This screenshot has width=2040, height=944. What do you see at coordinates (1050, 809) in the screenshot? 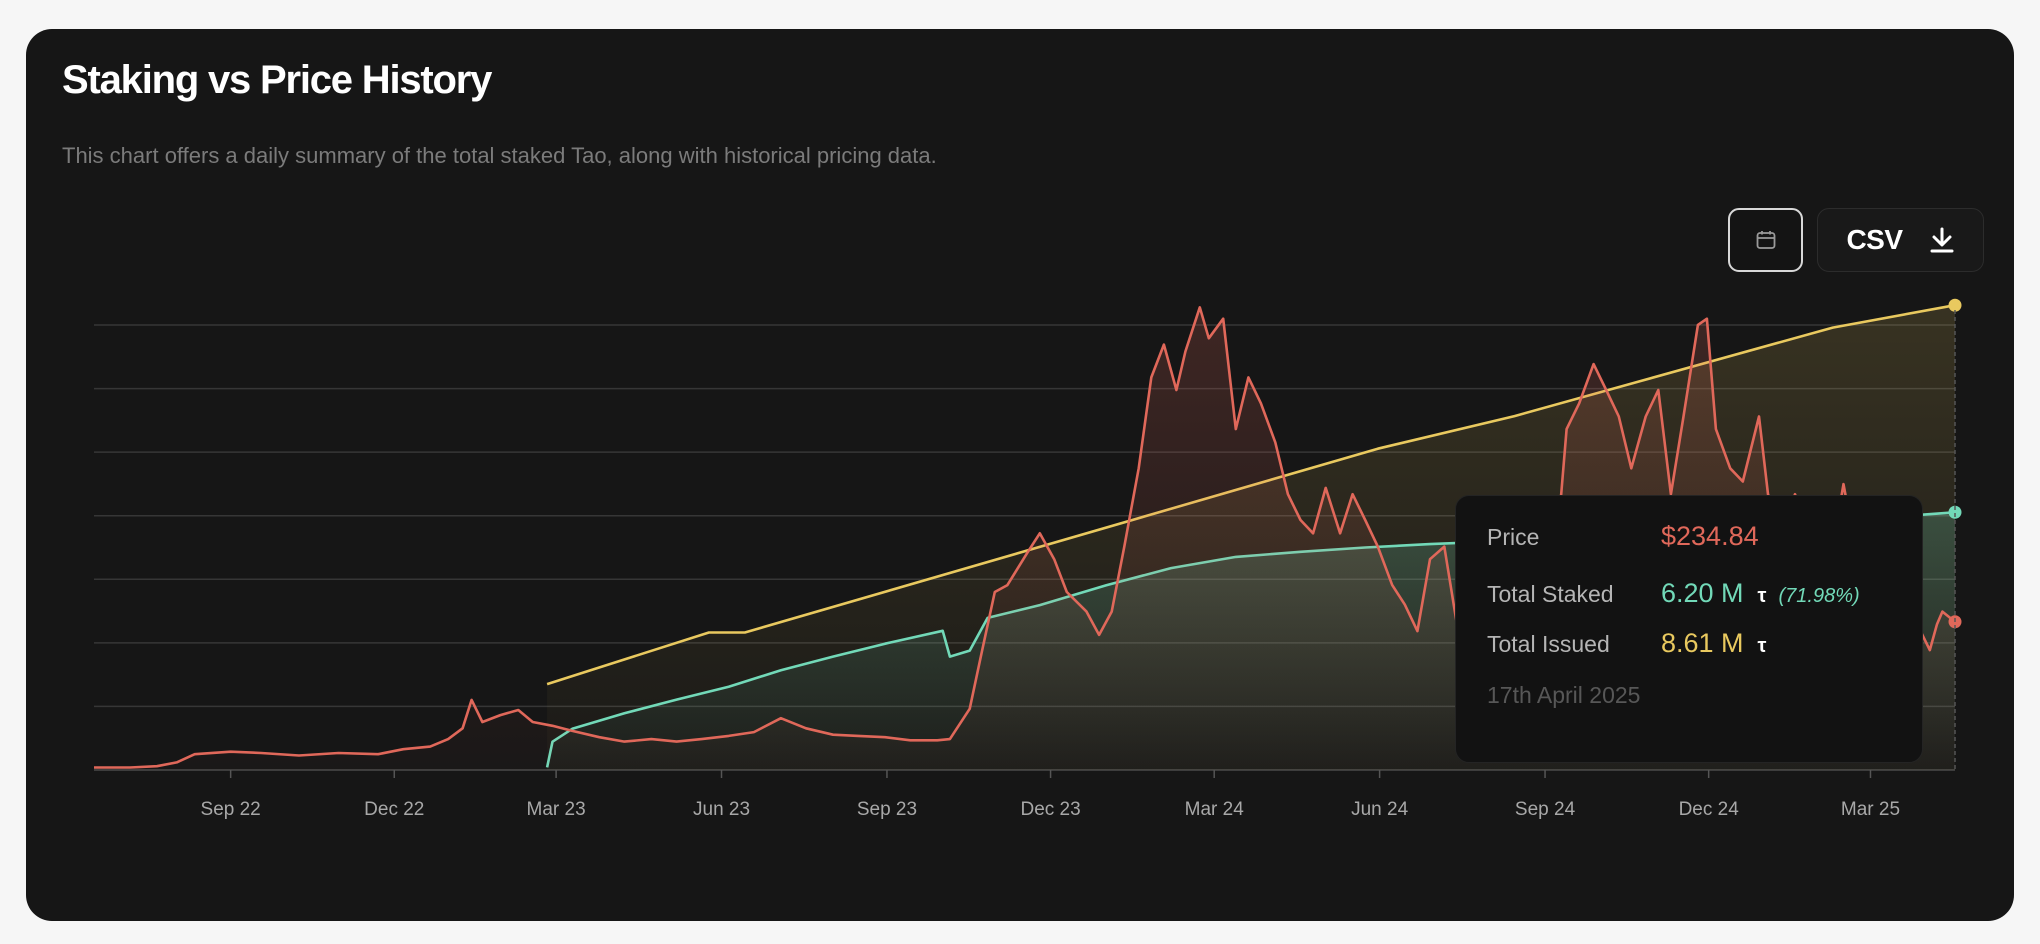
I see `x-tick-label: Dec 23` at bounding box center [1050, 809].